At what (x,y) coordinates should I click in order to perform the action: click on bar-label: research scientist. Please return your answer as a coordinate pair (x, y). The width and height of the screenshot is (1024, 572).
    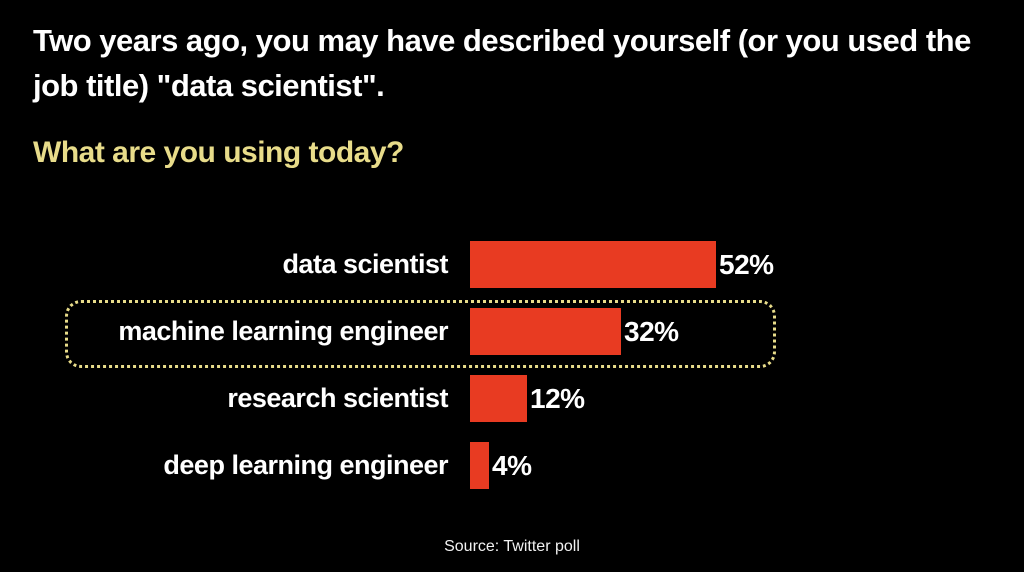
    Looking at the image, I should click on (337, 398).